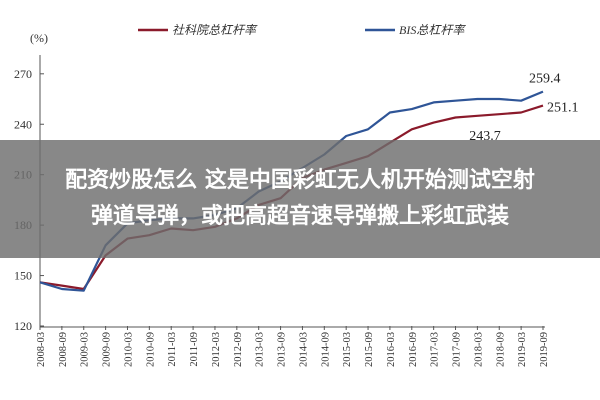  I want to click on x-tick-label: 2018-09, so click(500, 349).